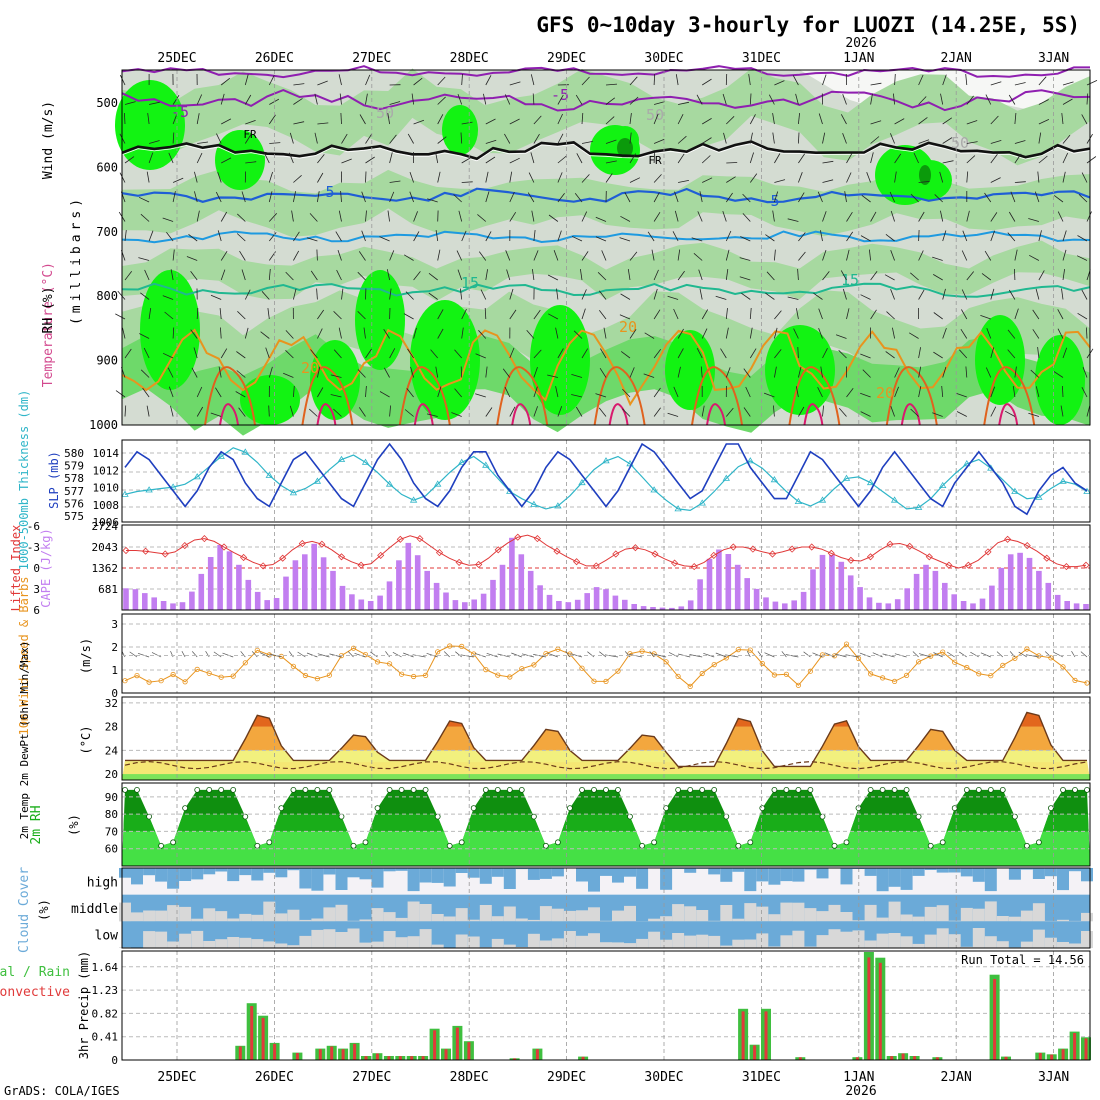 The image size is (1100, 1100). Describe the element at coordinates (371, 1077) in the screenshot. I see `bottom-date-label: 27DEC` at that location.